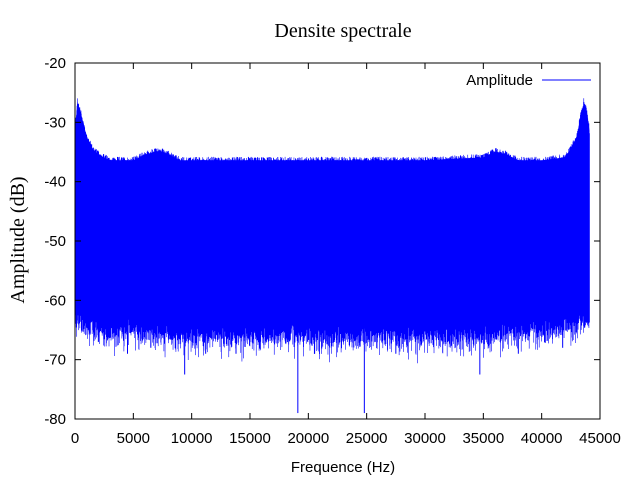 The width and height of the screenshot is (640, 480). Describe the element at coordinates (75, 438) in the screenshot. I see `x-tick-label-0: 0` at that location.